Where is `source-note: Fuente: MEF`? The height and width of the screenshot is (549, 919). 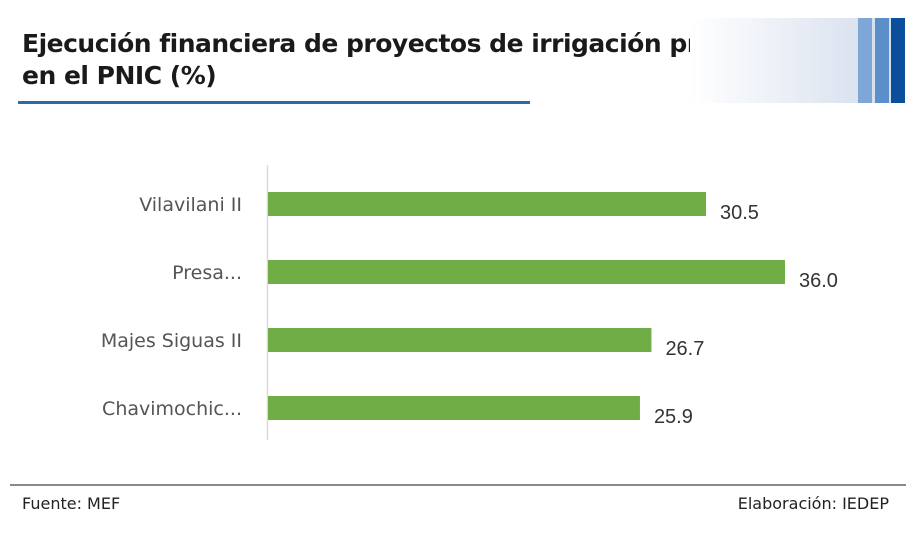 source-note: Fuente: MEF is located at coordinates (71, 503).